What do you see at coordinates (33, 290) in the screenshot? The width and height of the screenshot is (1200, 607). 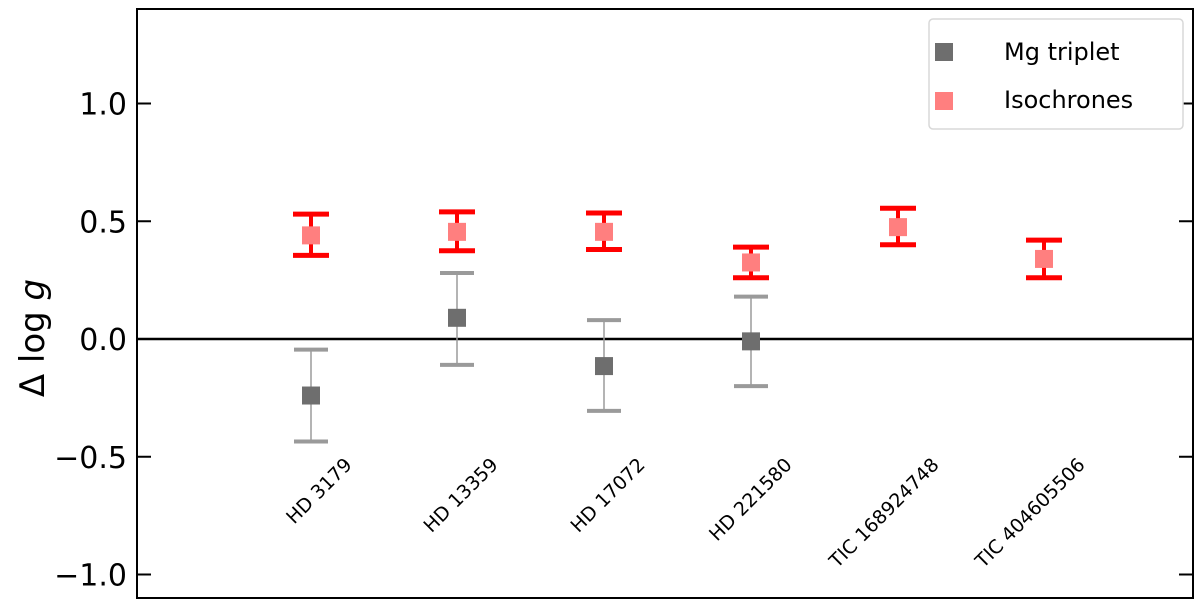 I see `y-axis-title-variable: g` at bounding box center [33, 290].